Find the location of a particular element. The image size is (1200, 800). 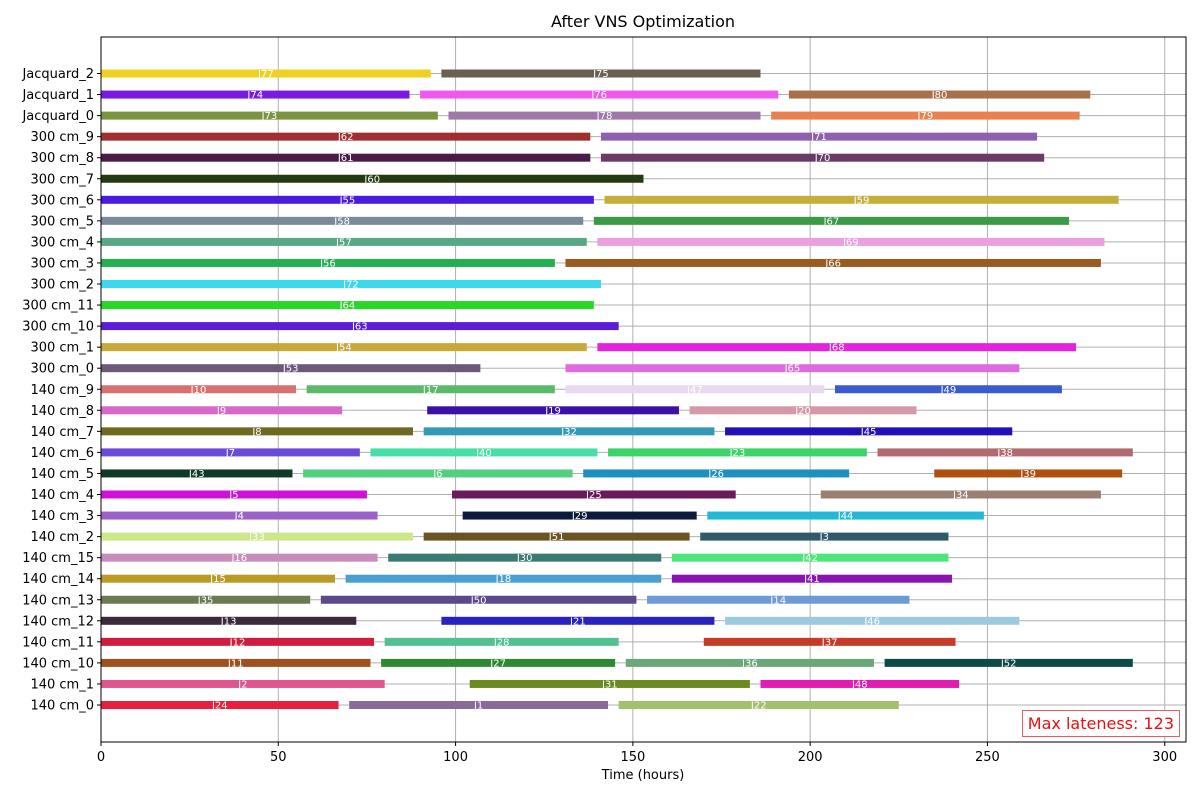

task-label: J31 is located at coordinates (609, 684).